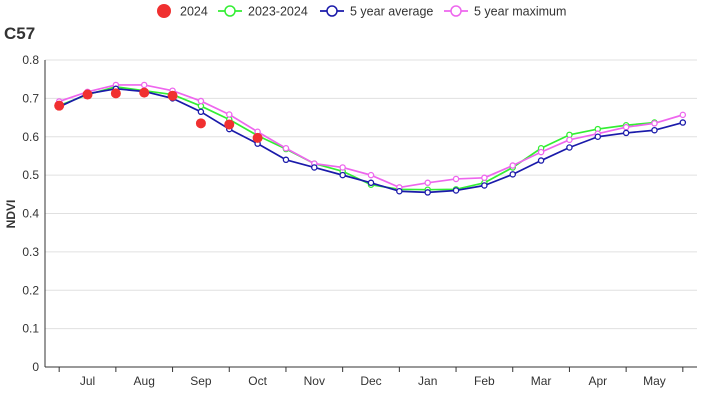 The width and height of the screenshot is (726, 400). What do you see at coordinates (520, 12) in the screenshot?
I see `legend-label: 5 year maximum` at bounding box center [520, 12].